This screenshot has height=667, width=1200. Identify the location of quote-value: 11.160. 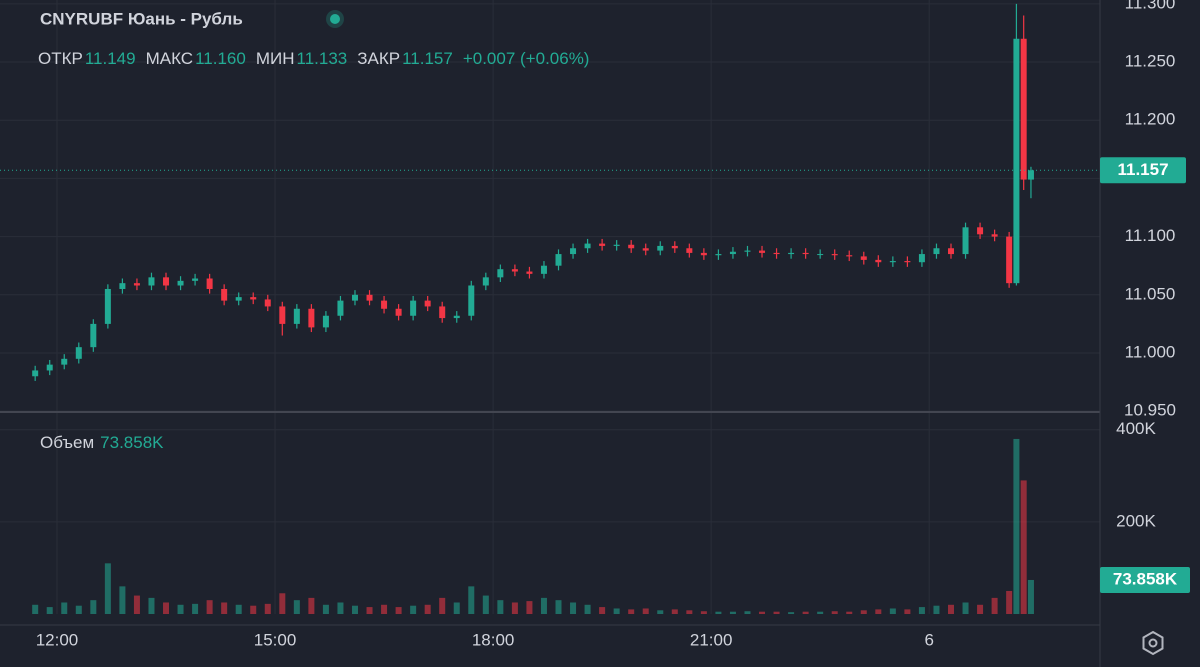
(220, 58).